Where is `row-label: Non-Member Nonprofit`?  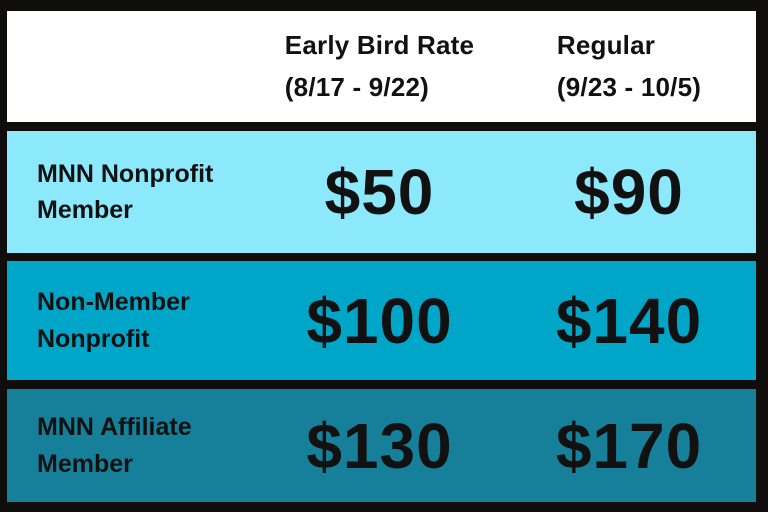
row-label: Non-Member Nonprofit is located at coordinates (132, 320).